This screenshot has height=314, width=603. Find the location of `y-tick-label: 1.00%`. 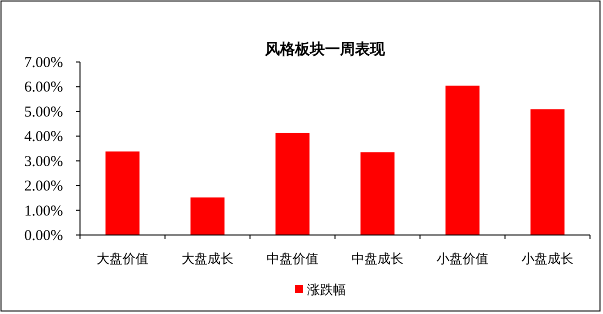

y-tick-label: 1.00% is located at coordinates (43, 211).